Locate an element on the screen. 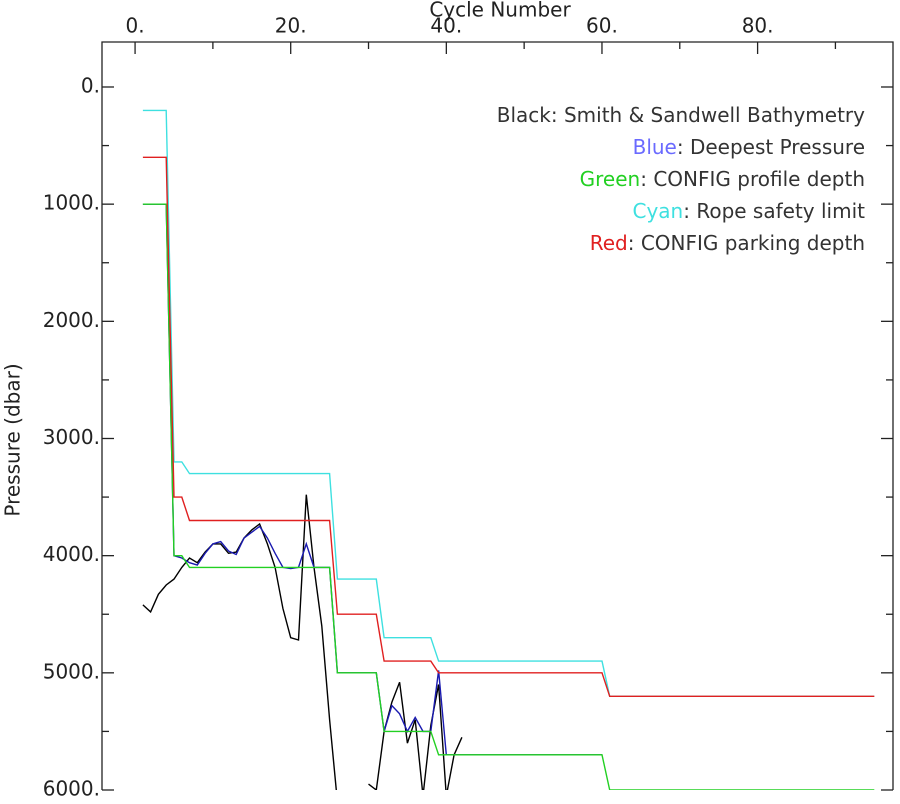 The image size is (900, 804). x-tick-label: 60. is located at coordinates (602, 26).